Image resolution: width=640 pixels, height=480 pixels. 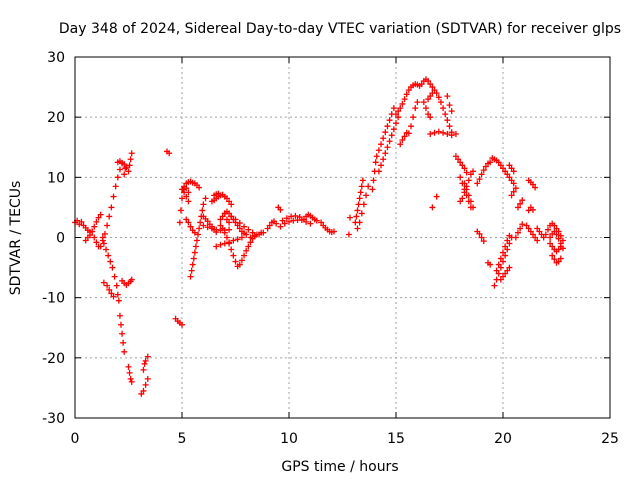 I want to click on series-t4, so click(x=110, y=269).